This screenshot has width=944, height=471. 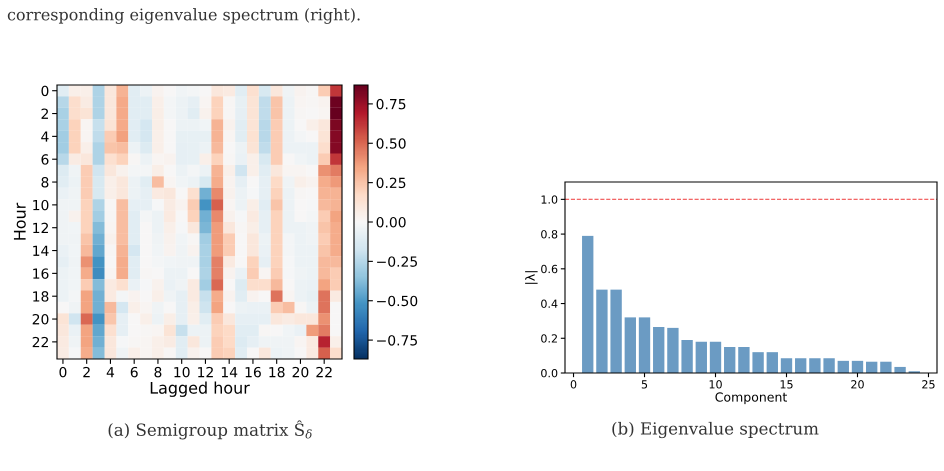 What do you see at coordinates (110, 372) in the screenshot?
I see `x-tick-label: 4` at bounding box center [110, 372].